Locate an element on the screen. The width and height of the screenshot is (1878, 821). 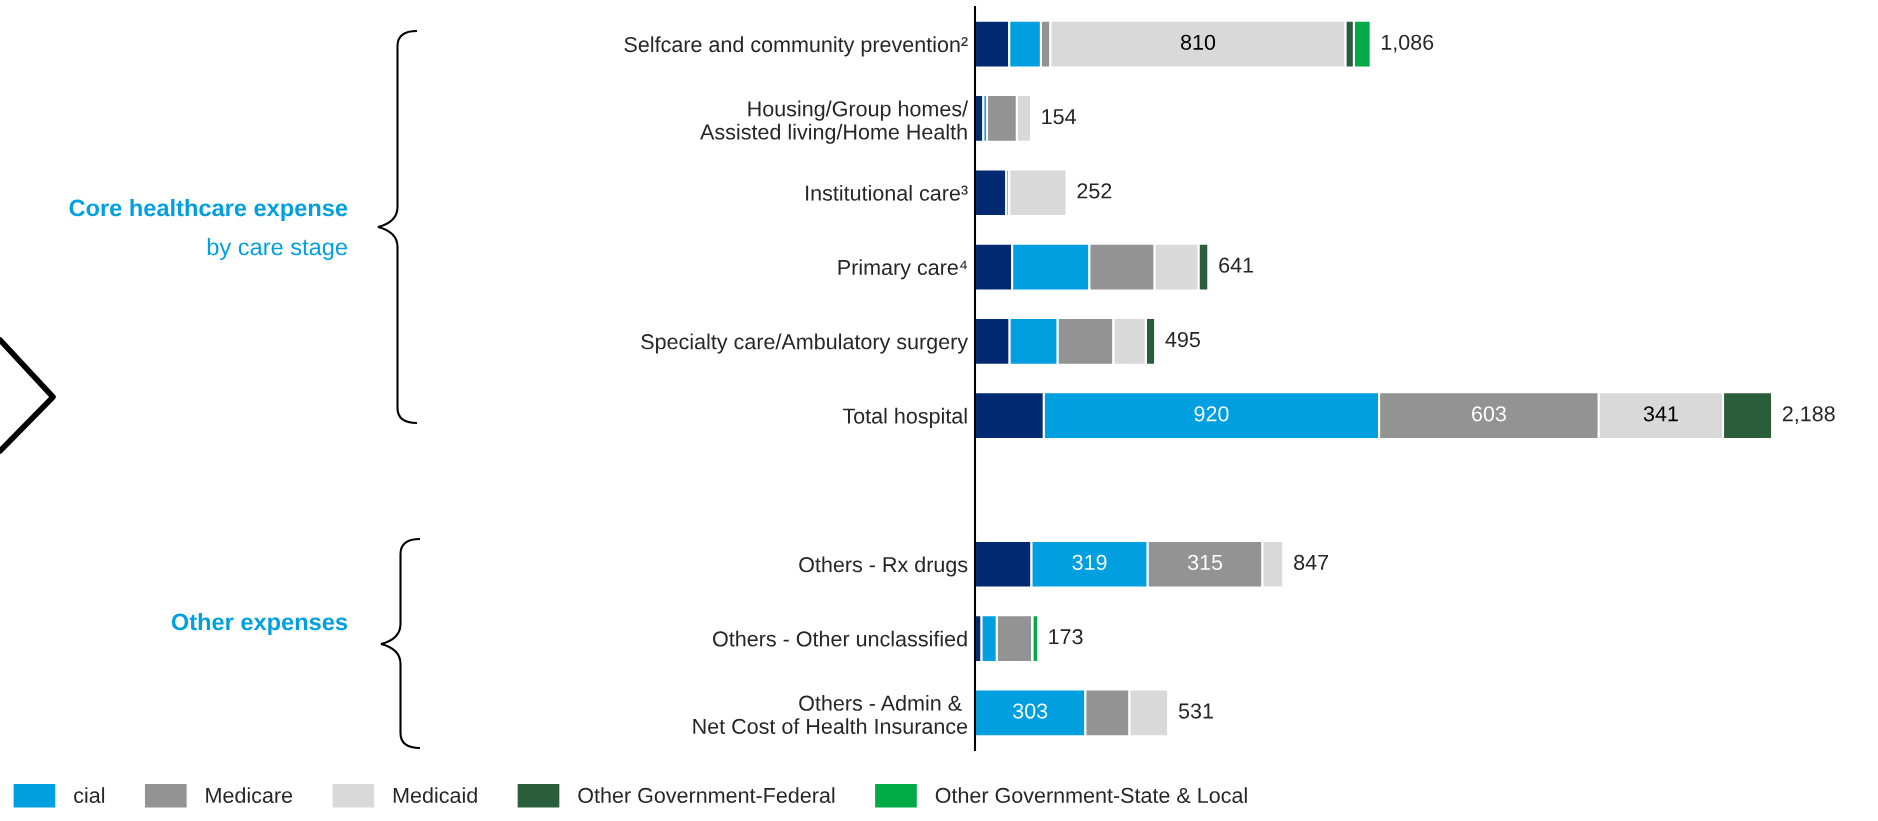
total-label: 641 is located at coordinates (1236, 265).